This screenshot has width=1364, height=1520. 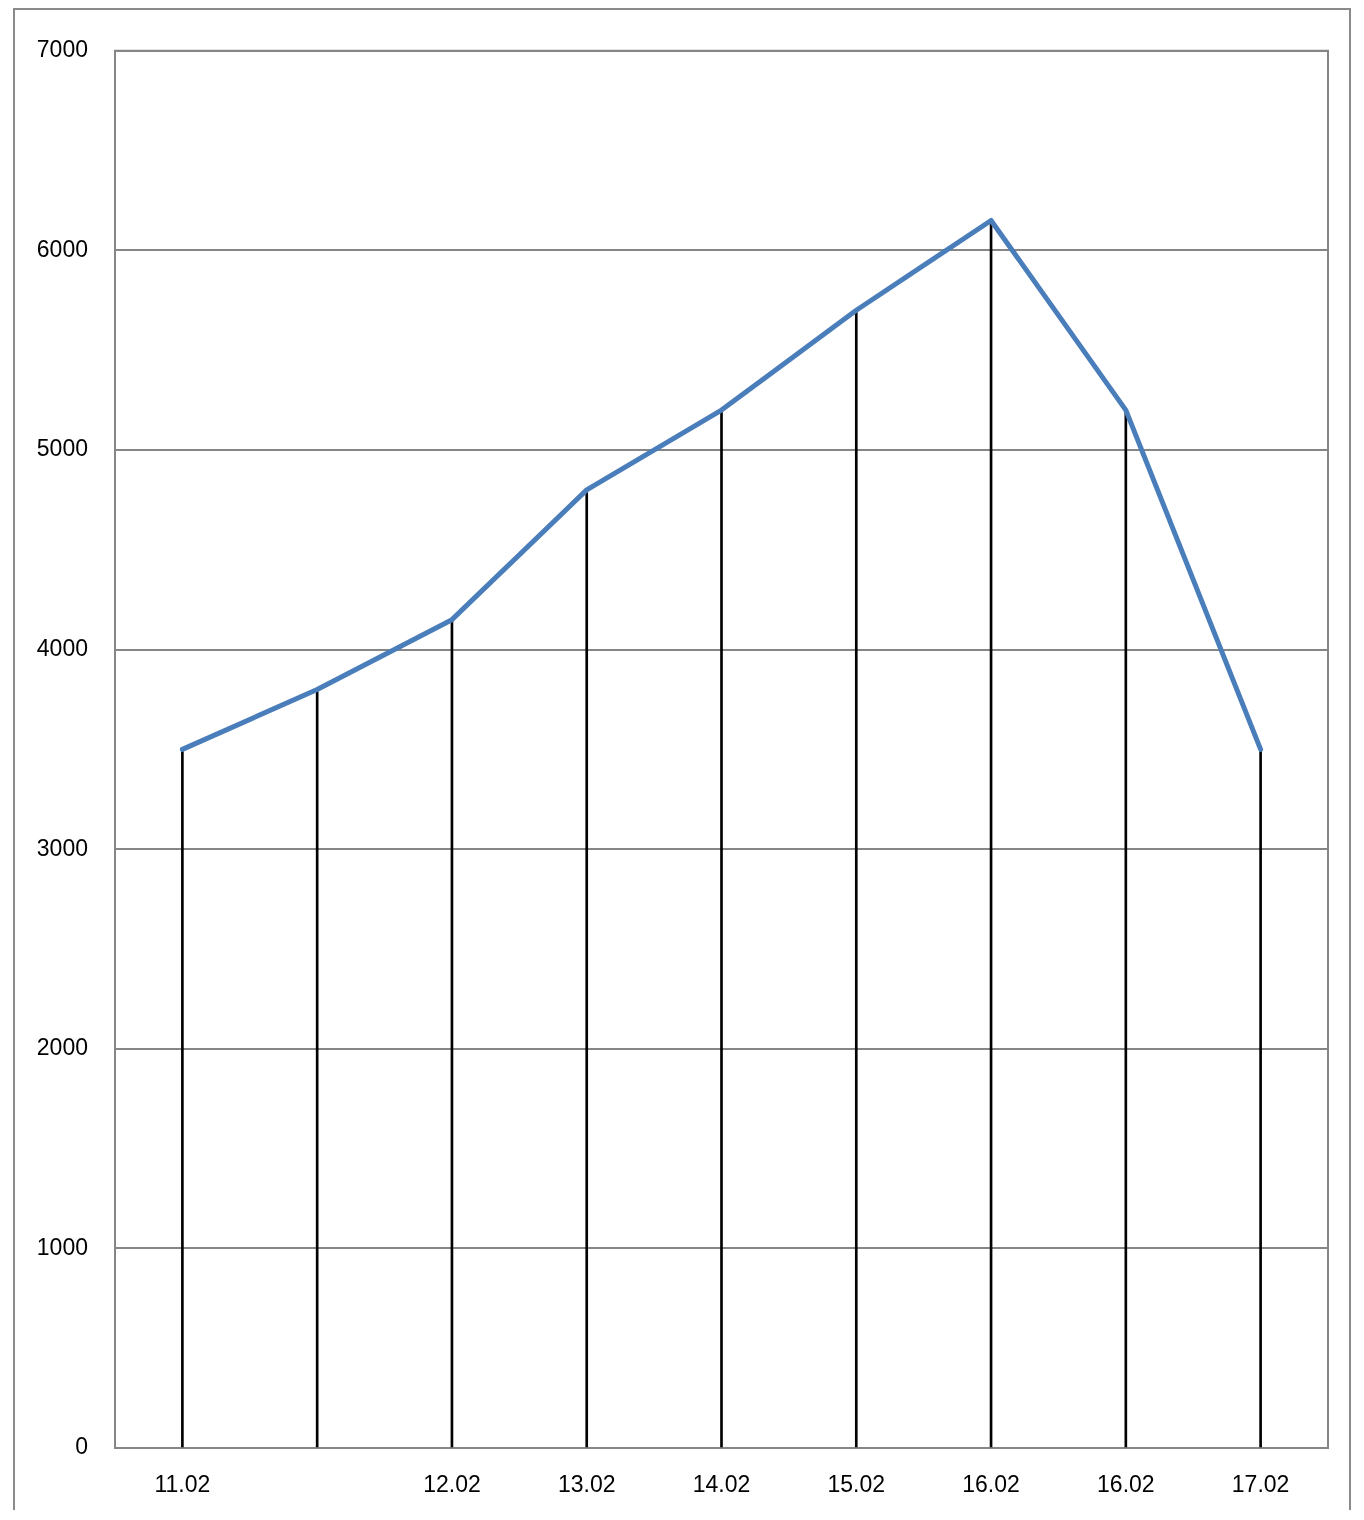 What do you see at coordinates (62, 847) in the screenshot?
I see `y-tick-label: 3000` at bounding box center [62, 847].